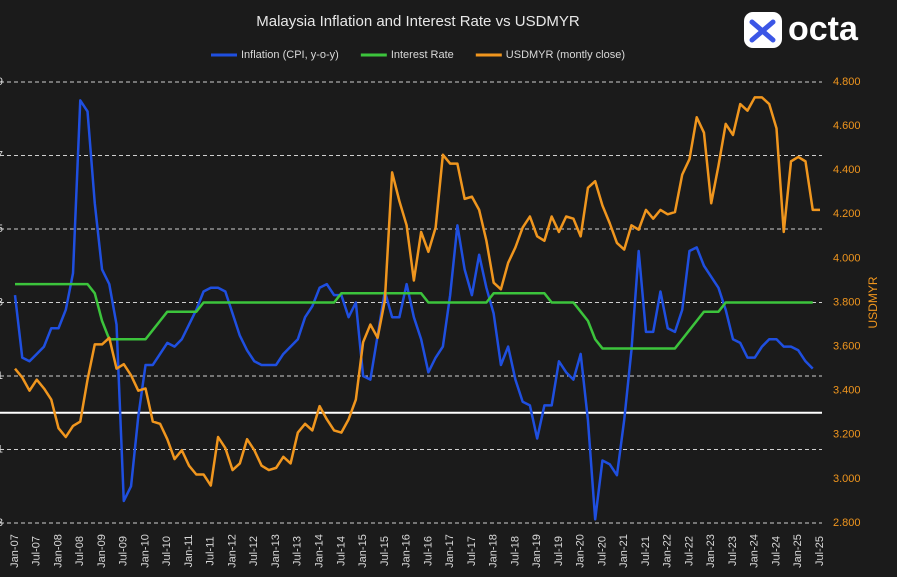  Describe the element at coordinates (668, 551) in the screenshot. I see `x-tick-label: Jan-22` at that location.